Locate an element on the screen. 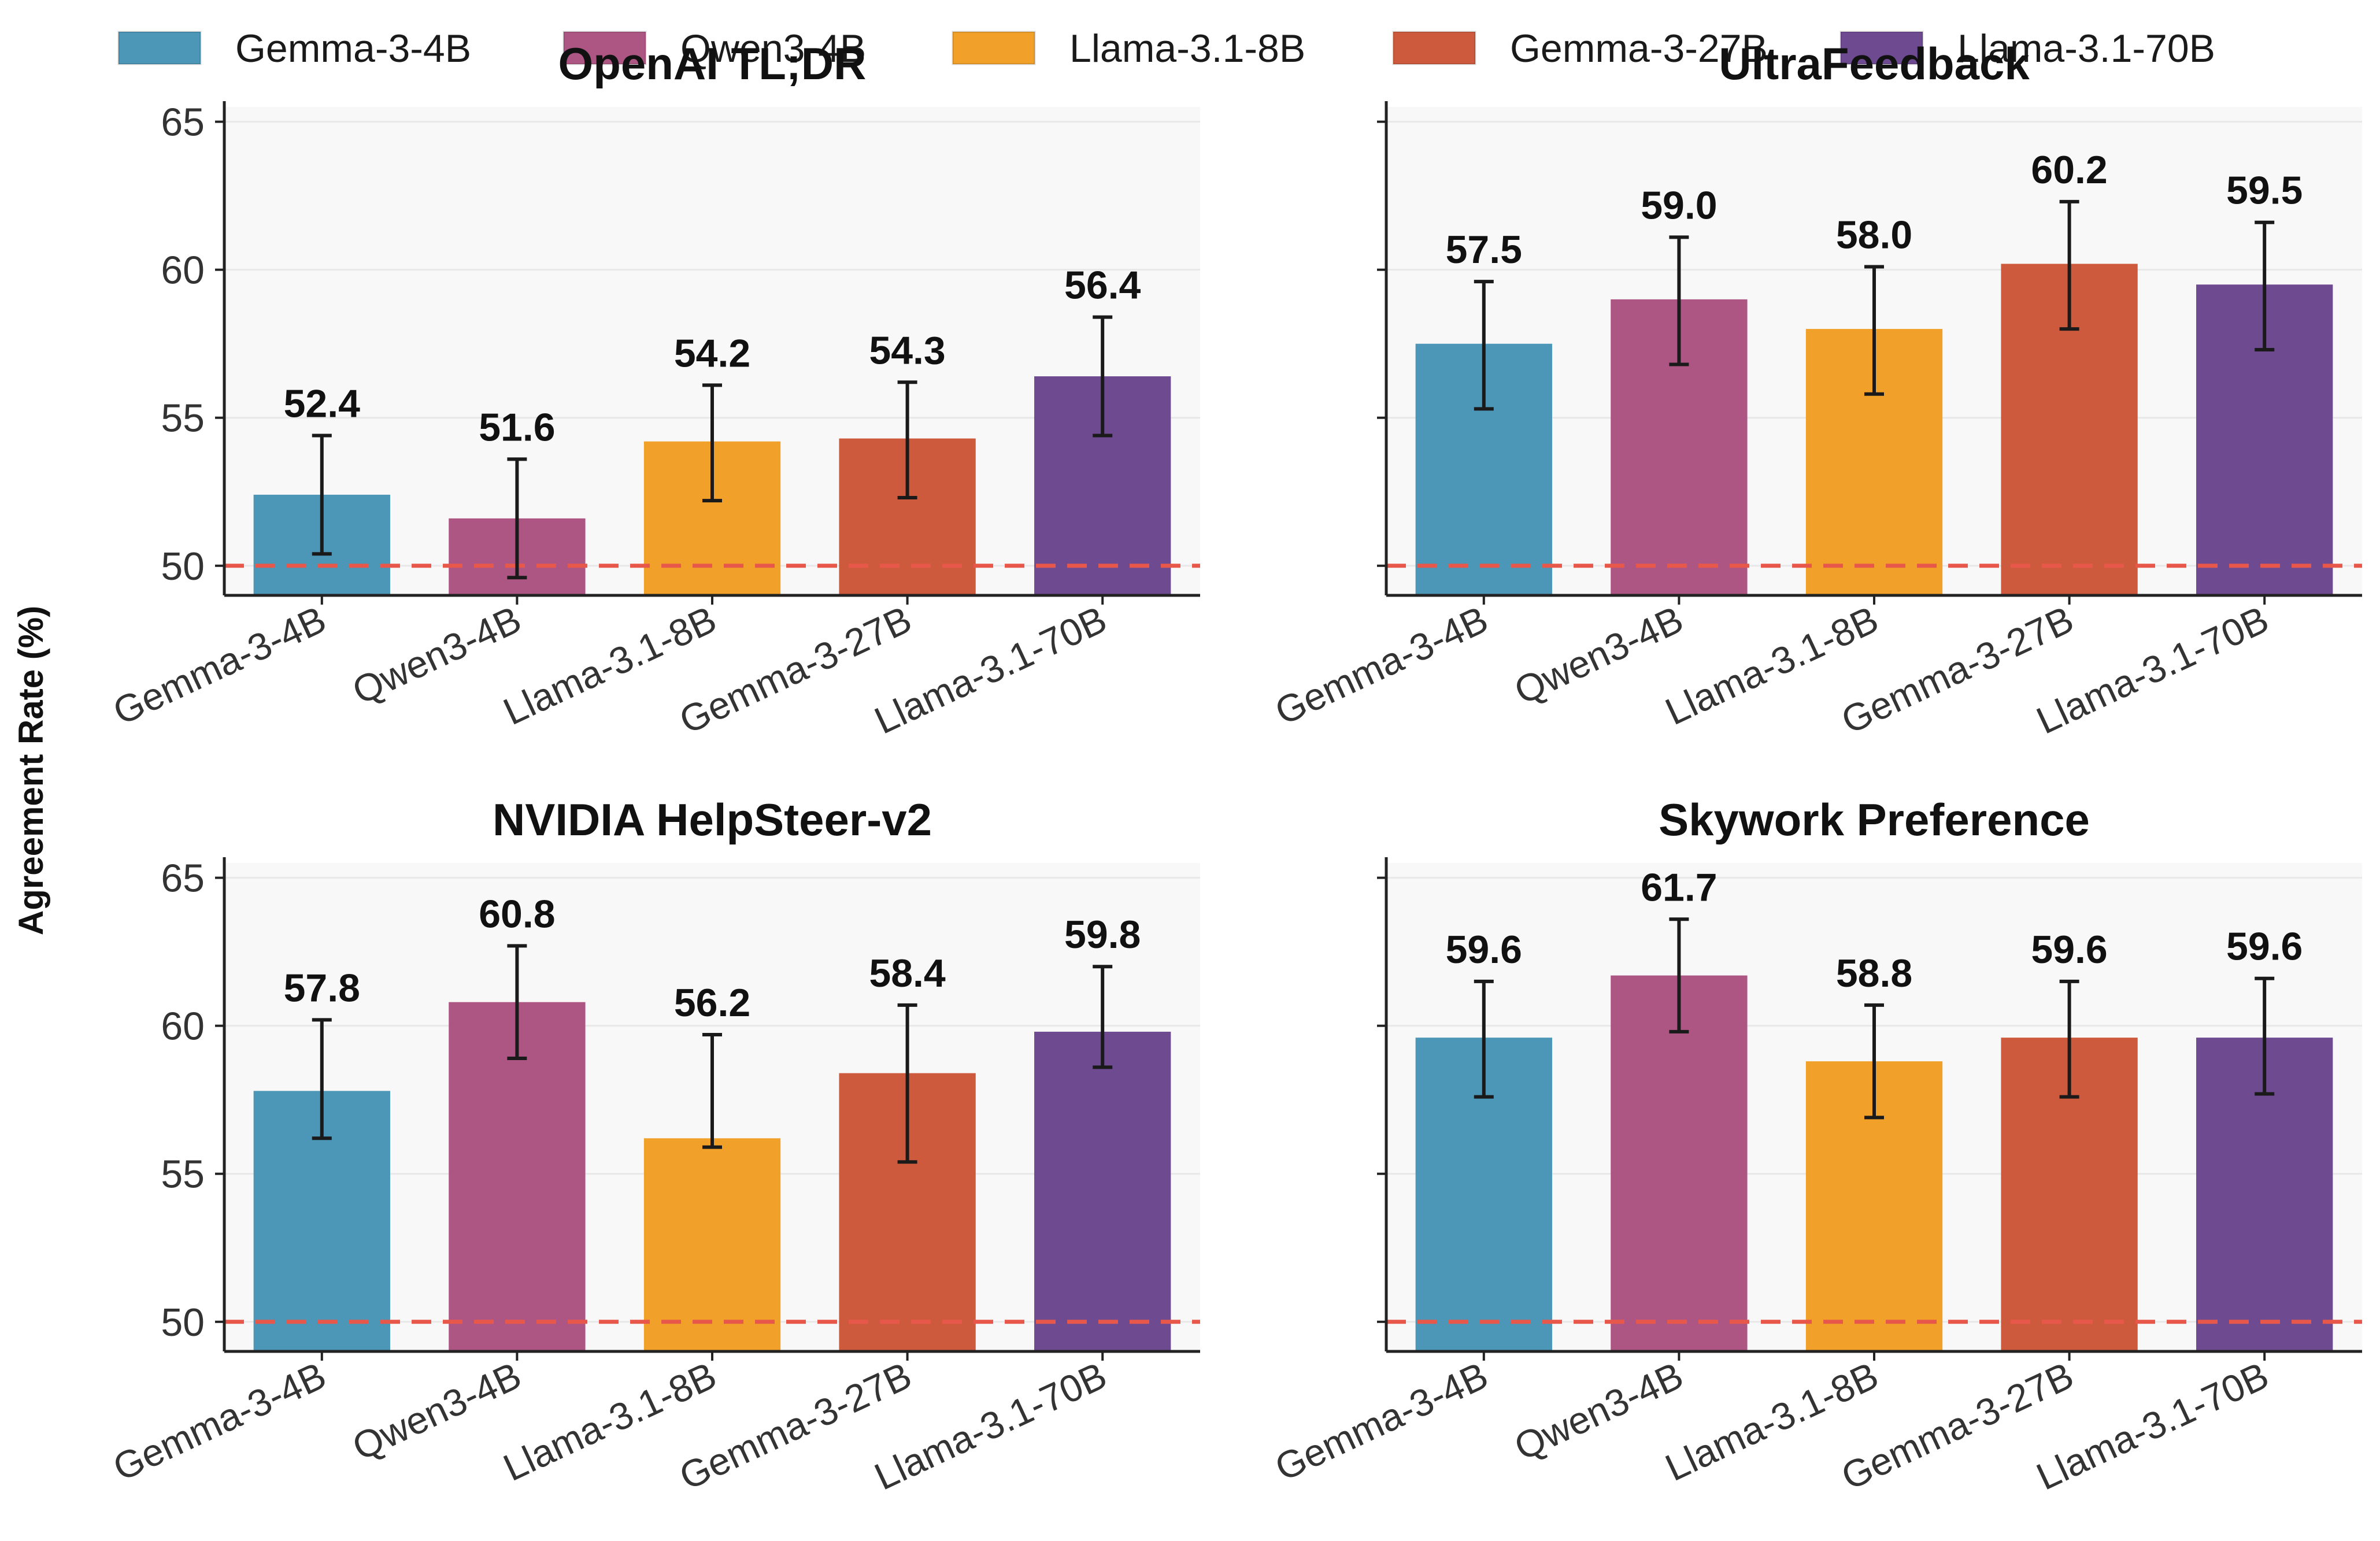  value-label: 59.0 is located at coordinates (1679, 205).